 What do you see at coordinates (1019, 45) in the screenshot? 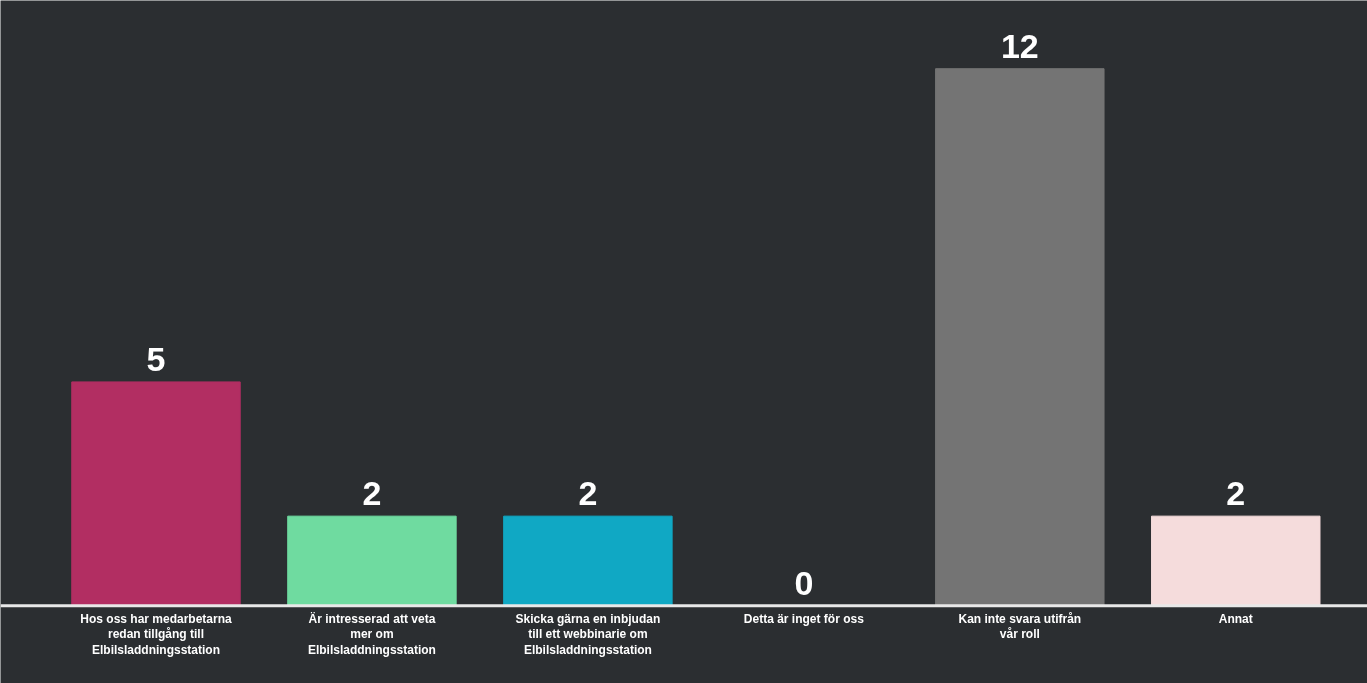
I see `data-label: 12` at bounding box center [1019, 45].